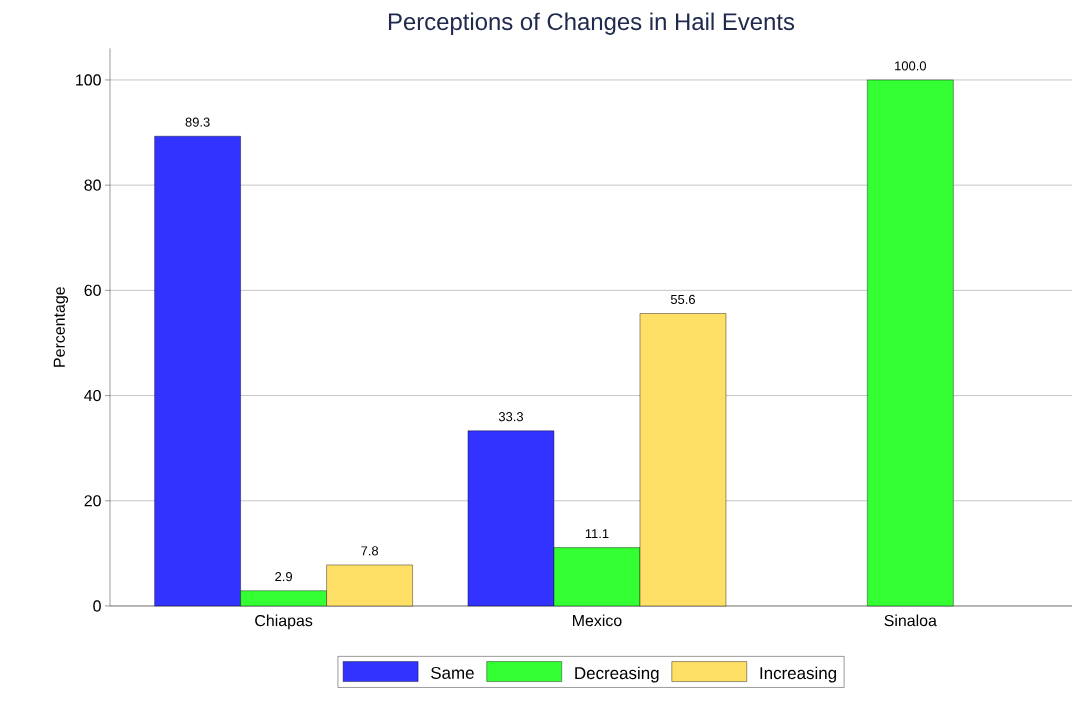  I want to click on data-label: 89.3, so click(197, 122).